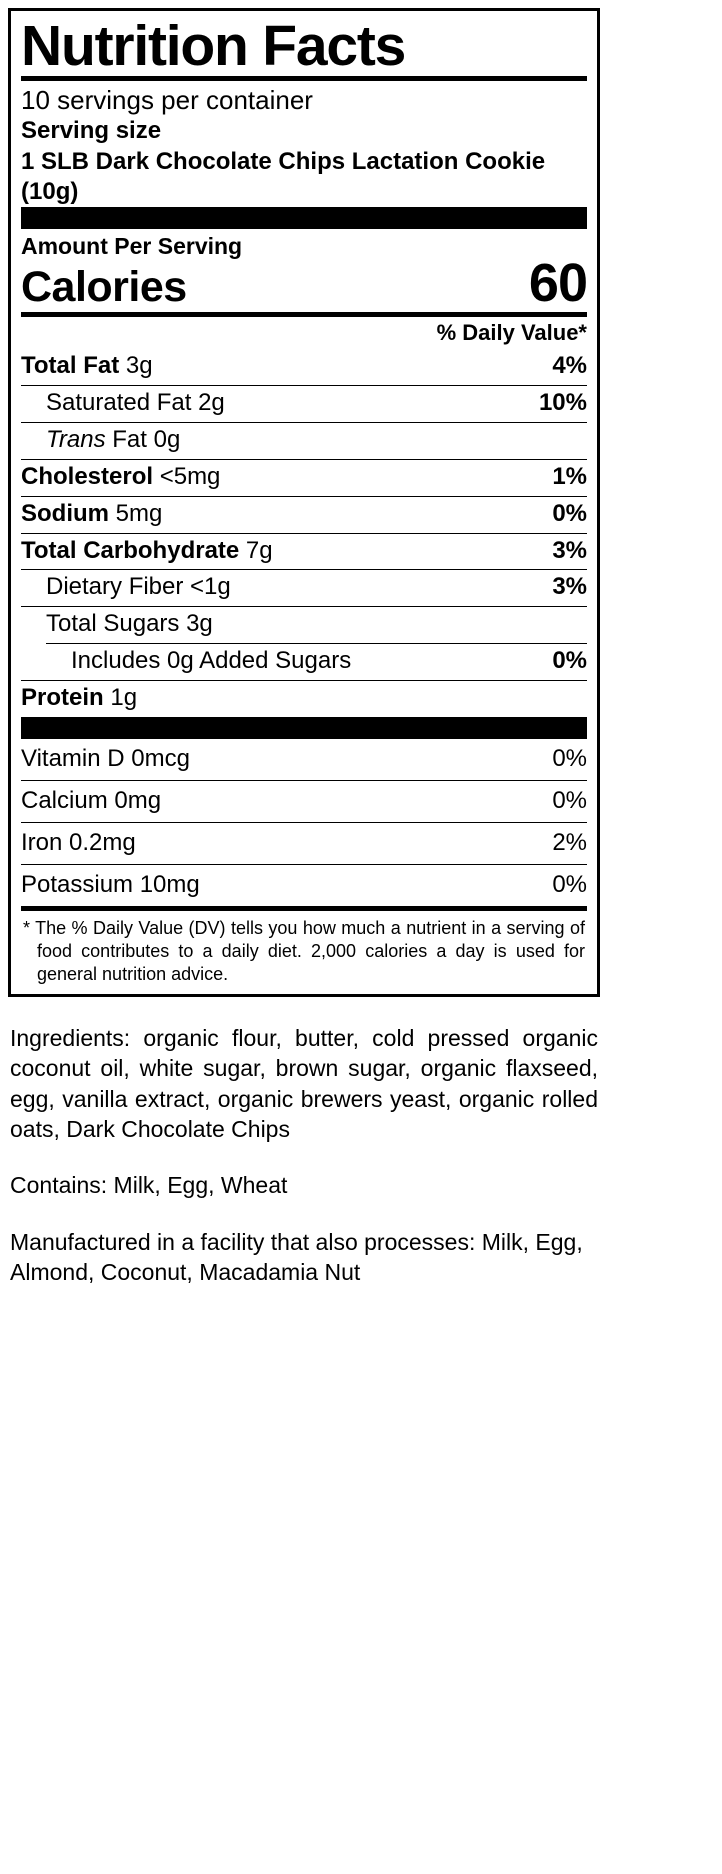 The width and height of the screenshot is (722, 1874). What do you see at coordinates (91, 800) in the screenshot?
I see `micronutrient-label: Calcium 0mg` at bounding box center [91, 800].